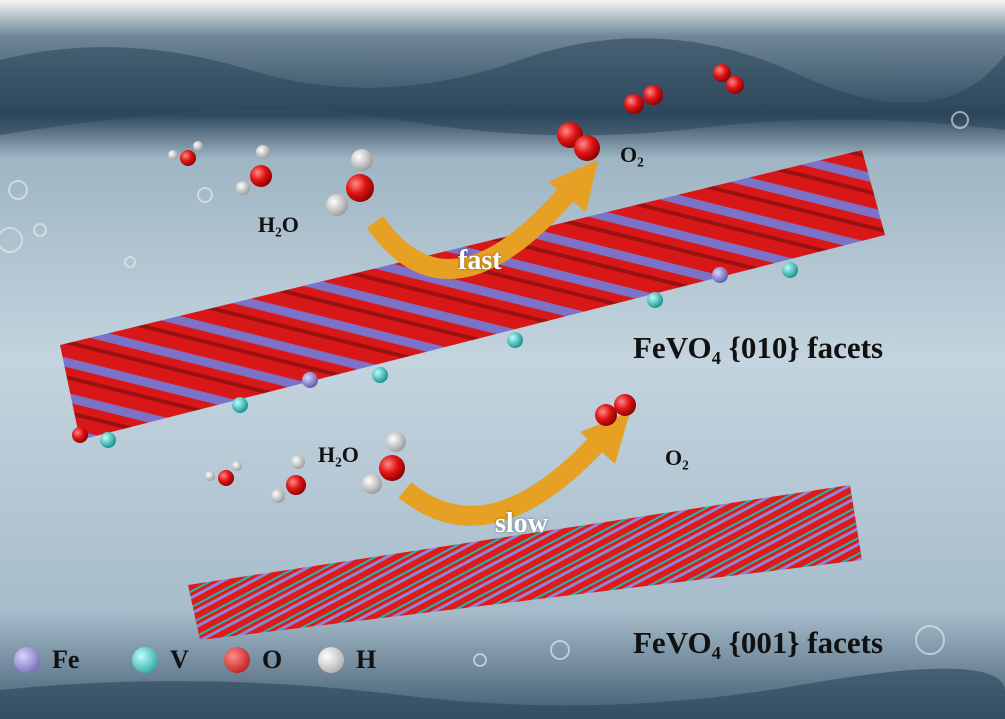 The image size is (1005, 719). Describe the element at coordinates (278, 224) in the screenshot. I see `upper-water-label: H₂O` at that location.